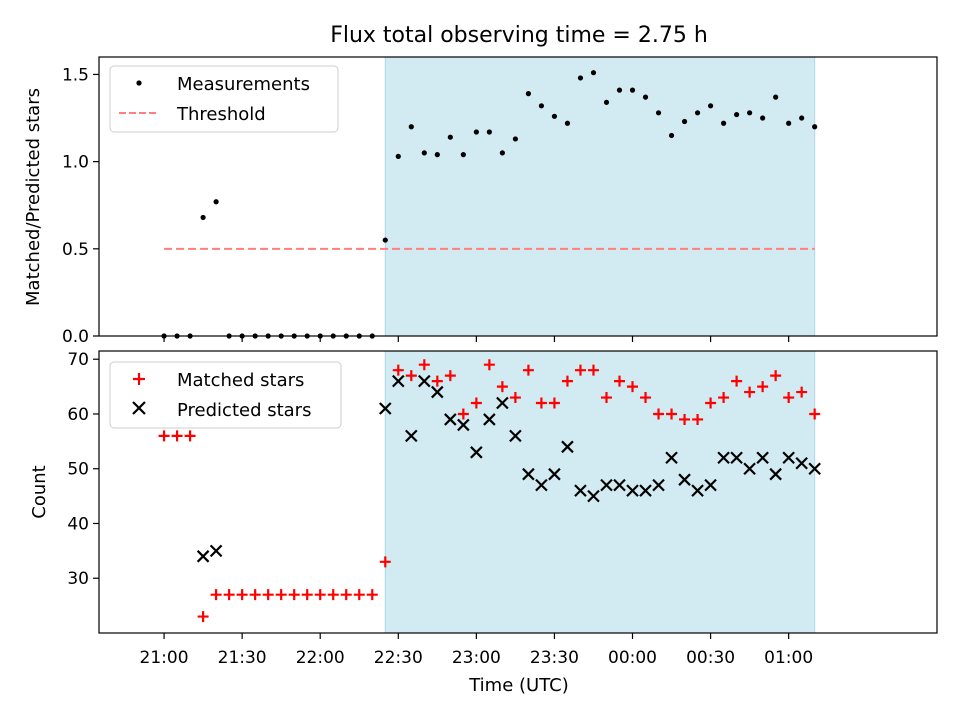 This screenshot has height=720, width=960. What do you see at coordinates (519, 35) in the screenshot?
I see `chart-title: Flux total observing time = 2.75 h` at bounding box center [519, 35].